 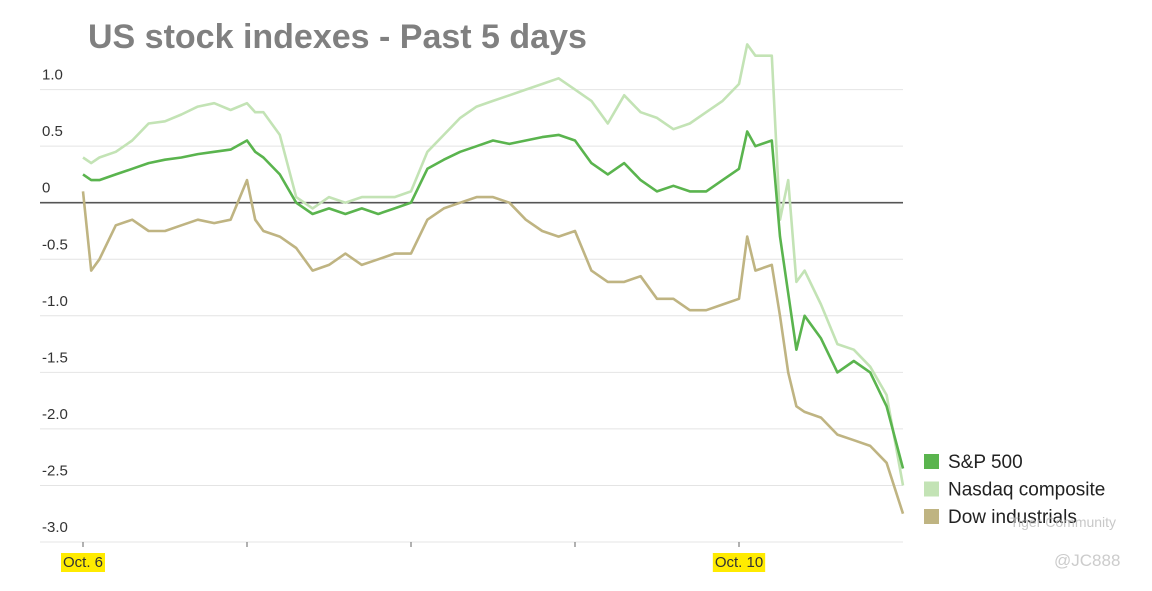 I want to click on legend-label: Nasdaq composite, so click(x=1026, y=490).